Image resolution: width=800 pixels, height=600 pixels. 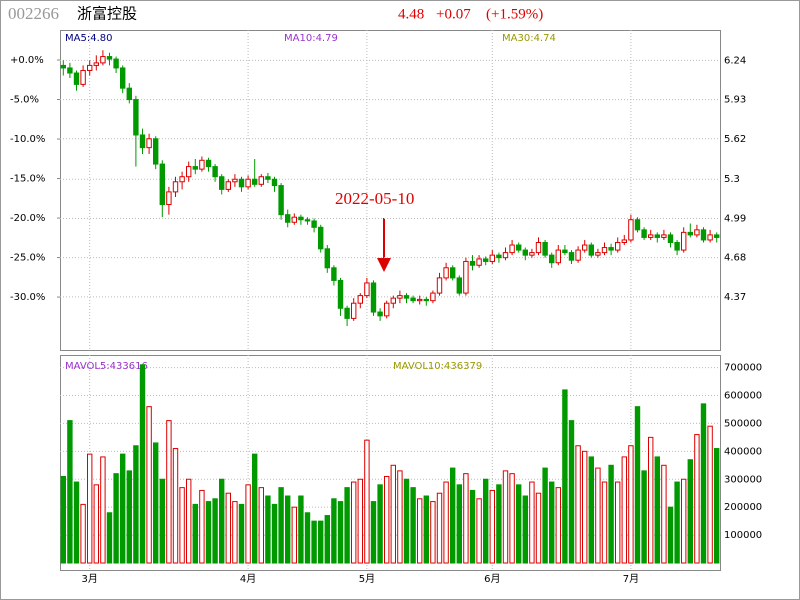 What do you see at coordinates (735, 139) in the screenshot?
I see `price-tick-label: 5.62` at bounding box center [735, 139].